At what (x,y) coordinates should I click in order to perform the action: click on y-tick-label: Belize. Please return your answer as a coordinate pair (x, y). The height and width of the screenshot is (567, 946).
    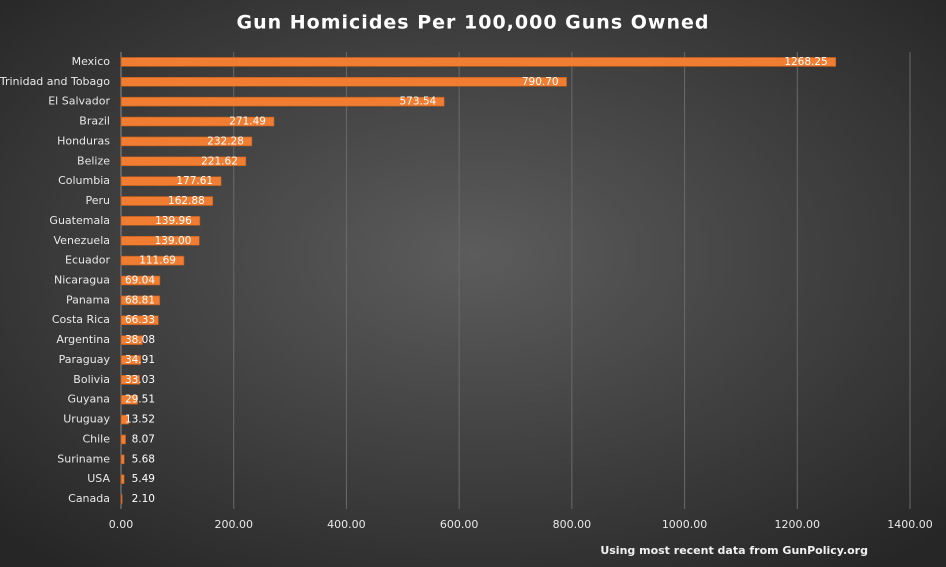
    Looking at the image, I should click on (93, 160).